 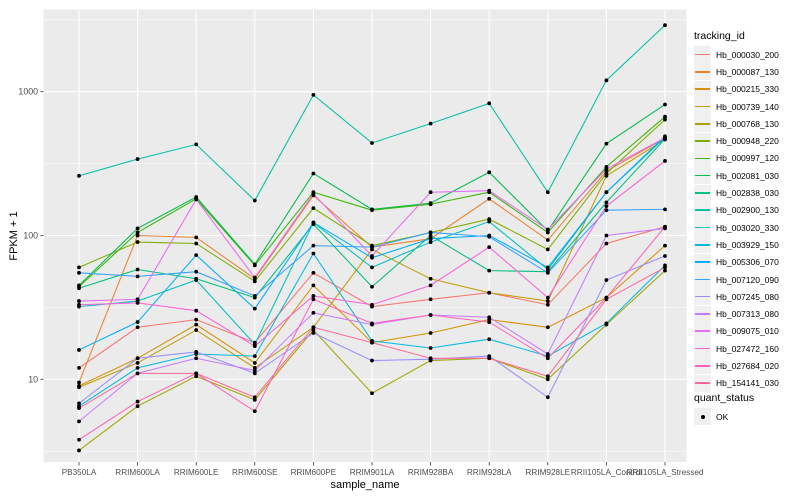 I want to click on legend-entry-Hb_027472_160: Hb_027472_160, so click(x=746, y=349).